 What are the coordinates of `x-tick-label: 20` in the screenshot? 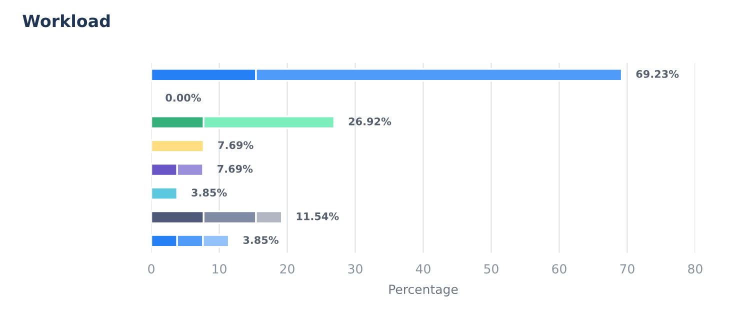 It's located at (287, 269).